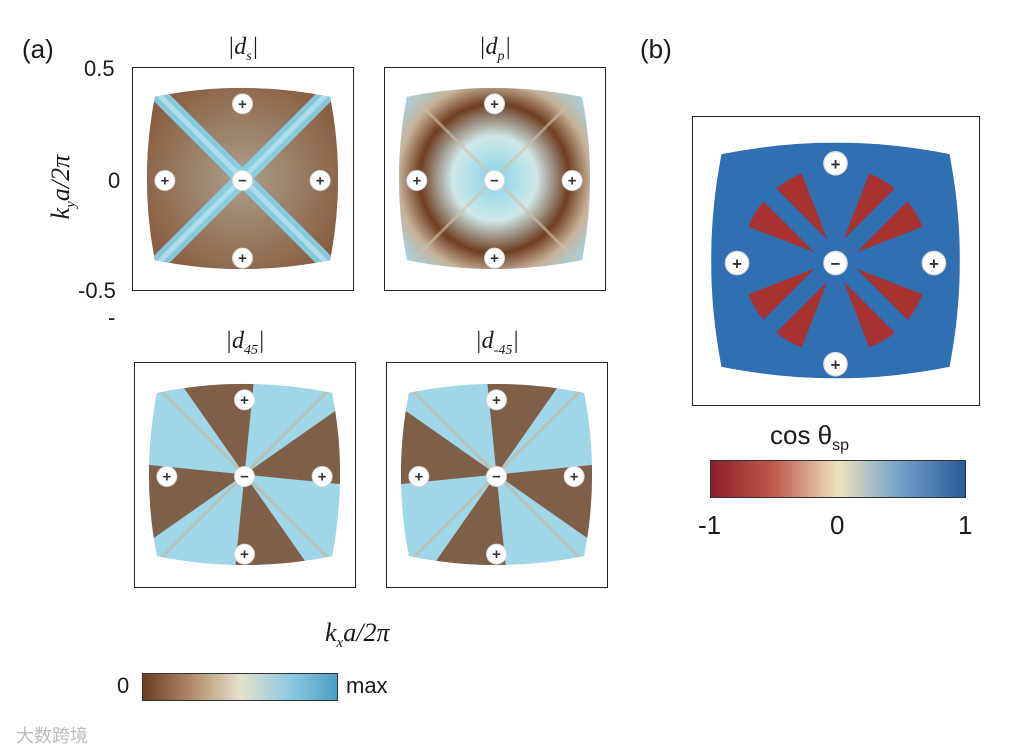 Image resolution: width=1027 pixels, height=753 pixels. I want to click on map-cos-frame: + + + + −, so click(836, 261).